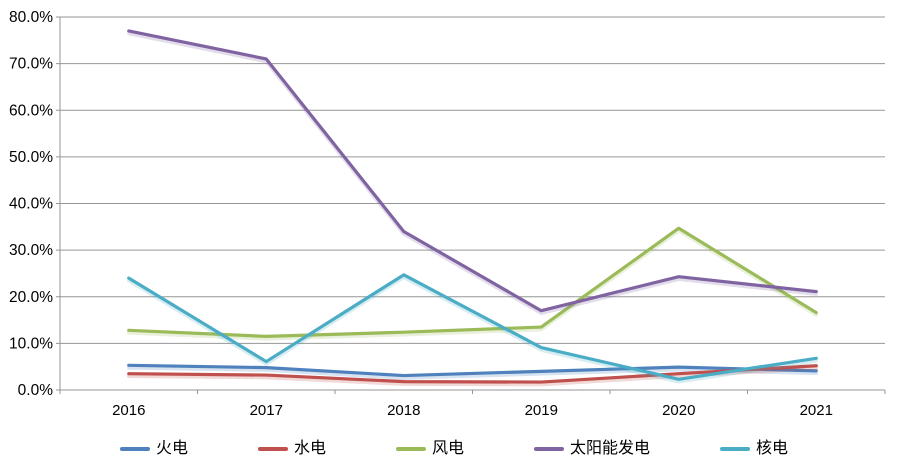 The width and height of the screenshot is (908, 467). Describe the element at coordinates (31, 17) in the screenshot. I see `y-axis-tick-label: 80.0%` at that location.